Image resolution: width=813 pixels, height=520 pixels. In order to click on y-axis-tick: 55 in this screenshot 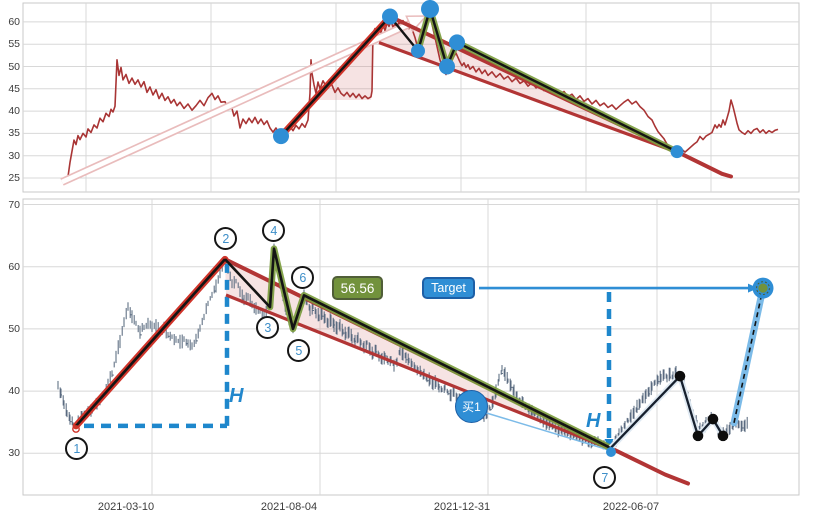, I will do `click(14, 44)`.